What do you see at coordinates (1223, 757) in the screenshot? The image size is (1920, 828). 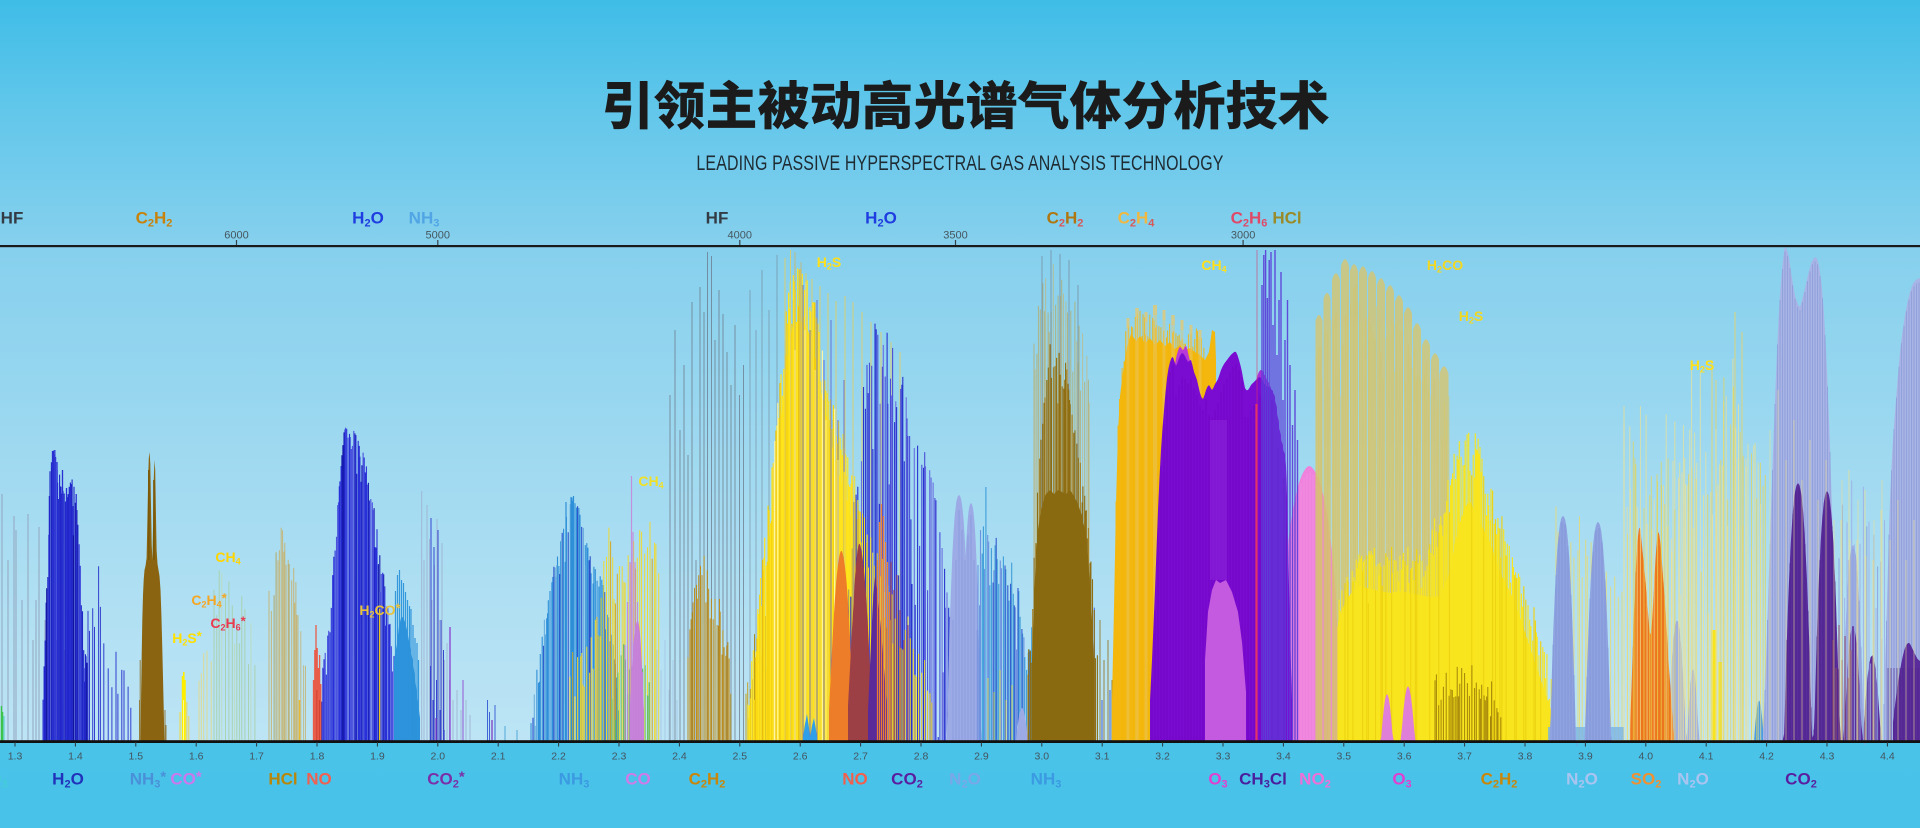 I see `svg-text: 3.3` at bounding box center [1223, 757].